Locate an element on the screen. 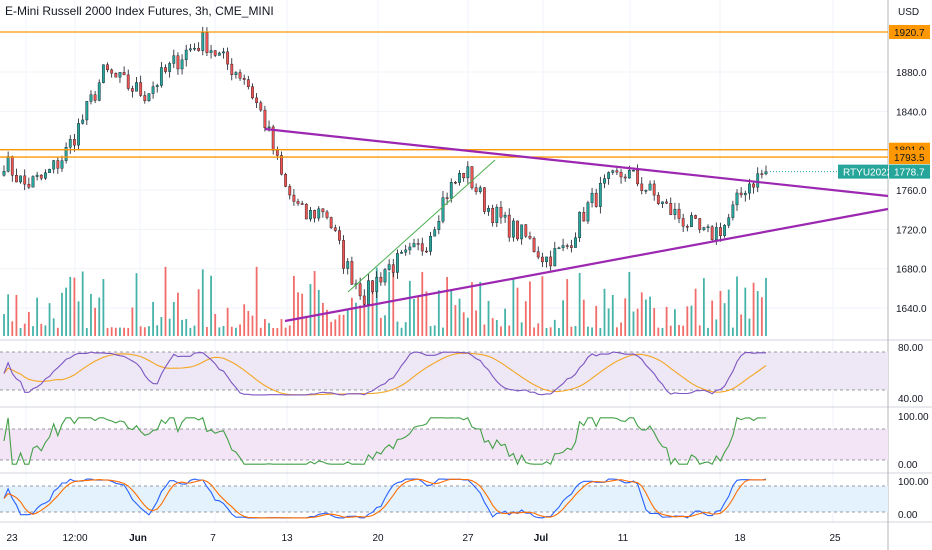 The width and height of the screenshot is (932, 550). price-level-label: 1920.7 is located at coordinates (909, 33).